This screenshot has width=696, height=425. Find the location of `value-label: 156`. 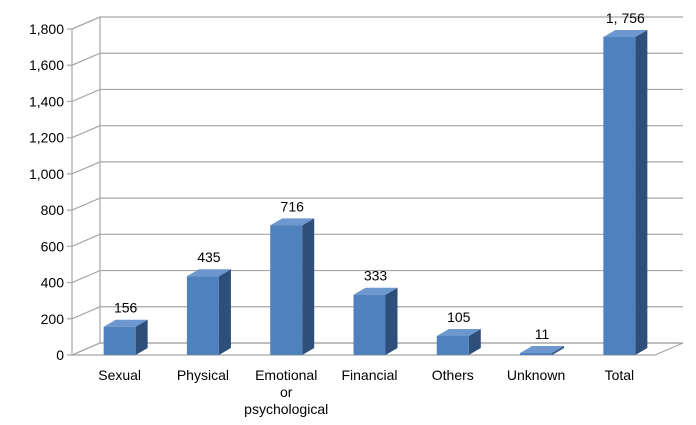

value-label: 156 is located at coordinates (126, 308).